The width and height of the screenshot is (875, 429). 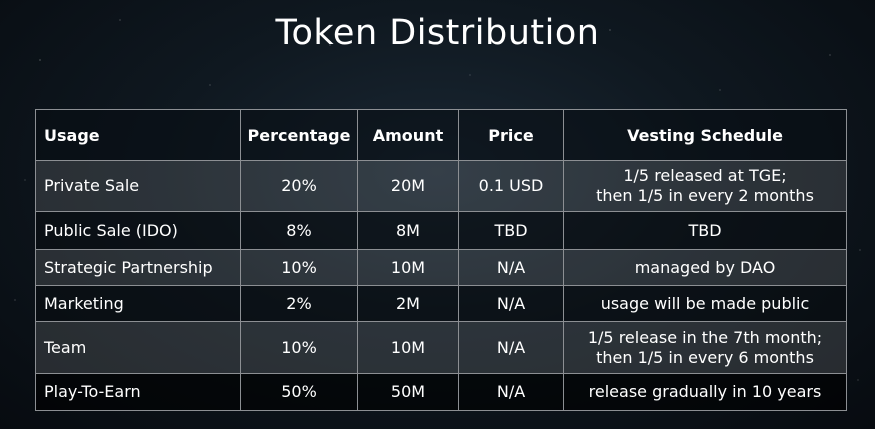 I want to click on cell-percentage: 20%, so click(x=299, y=186).